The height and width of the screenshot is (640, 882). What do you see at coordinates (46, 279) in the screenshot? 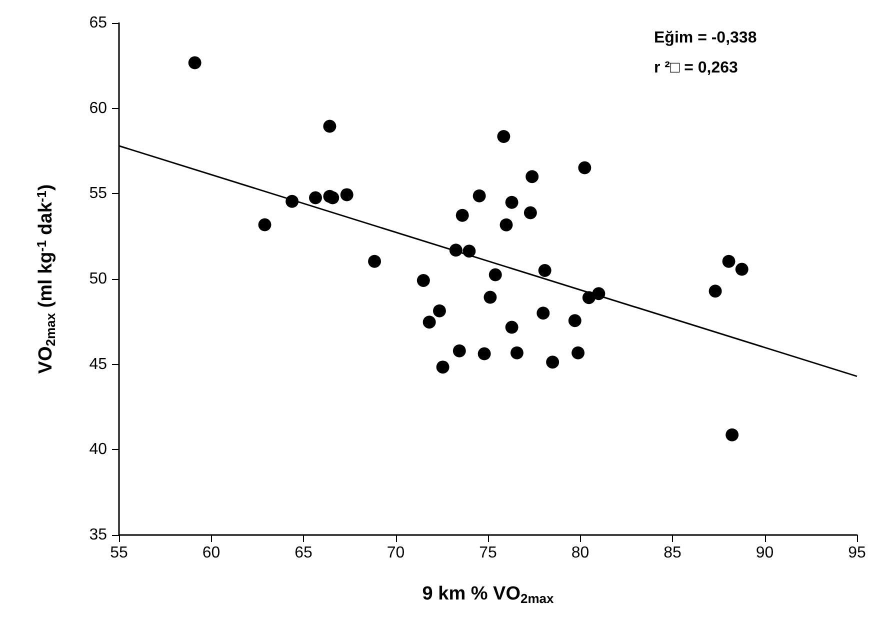
I see `y-axis-title: VO2max (ml kg-1 dak-1)` at bounding box center [46, 279].